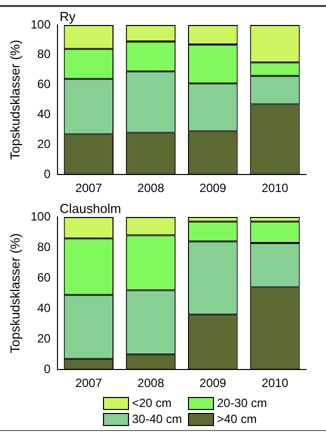 Image resolution: width=326 pixels, height=448 pixels. Describe the element at coordinates (237, 419) in the screenshot. I see `legend-label: >40 cm` at that location.